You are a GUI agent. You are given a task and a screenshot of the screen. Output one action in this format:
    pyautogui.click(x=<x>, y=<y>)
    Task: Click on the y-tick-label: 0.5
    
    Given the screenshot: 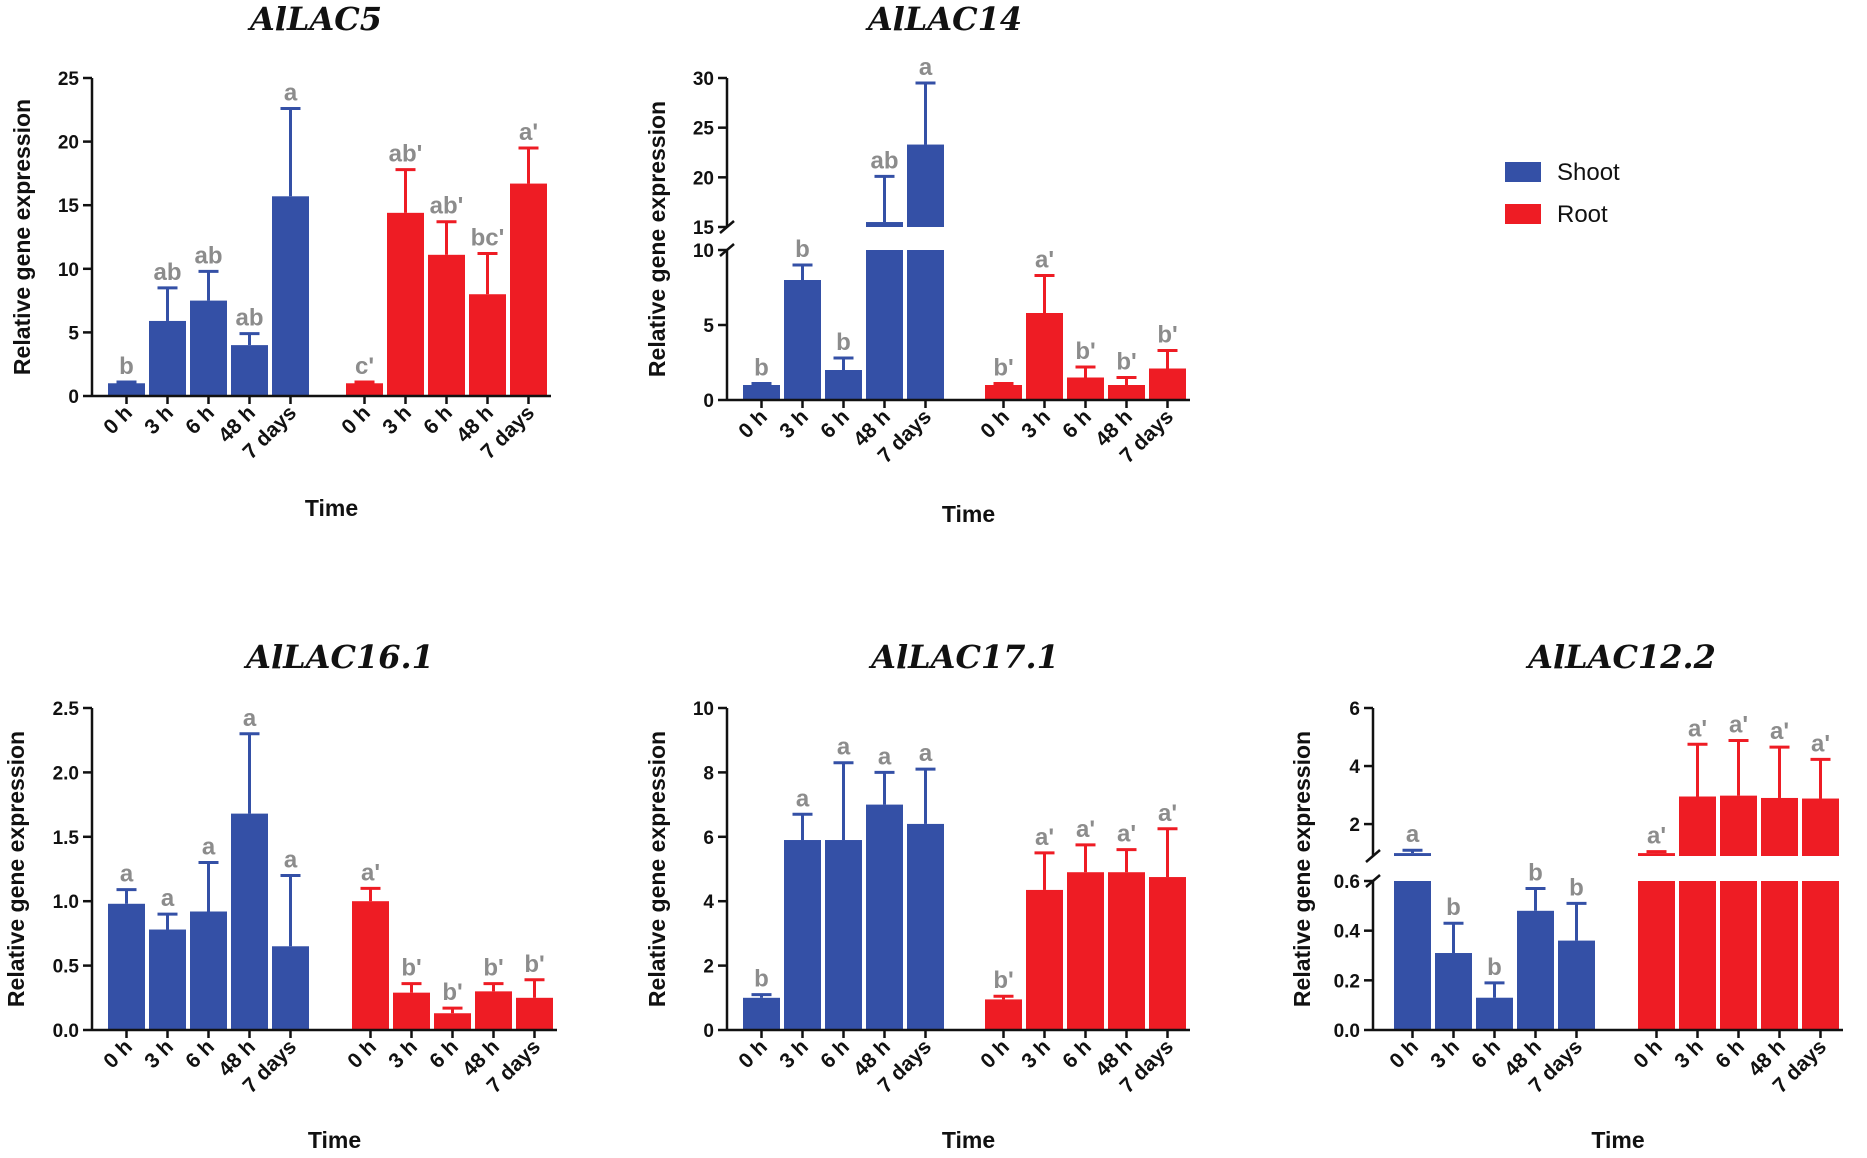 What is the action you would take?
    pyautogui.click(x=66, y=967)
    